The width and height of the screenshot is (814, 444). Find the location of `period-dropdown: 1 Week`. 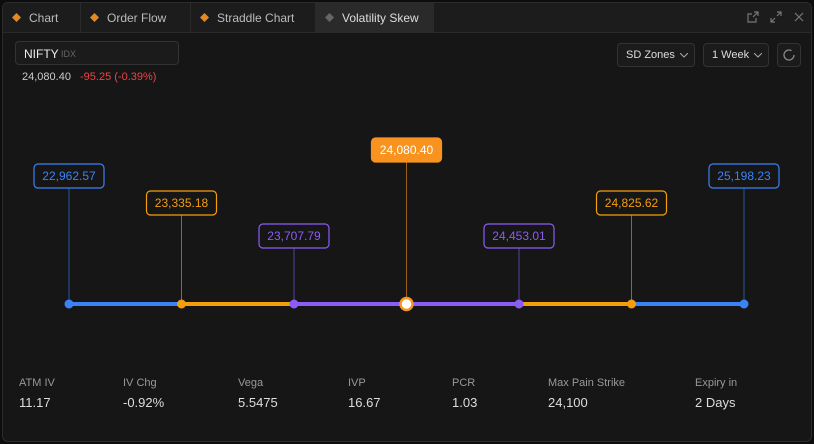

period-dropdown: 1 Week is located at coordinates (736, 55).